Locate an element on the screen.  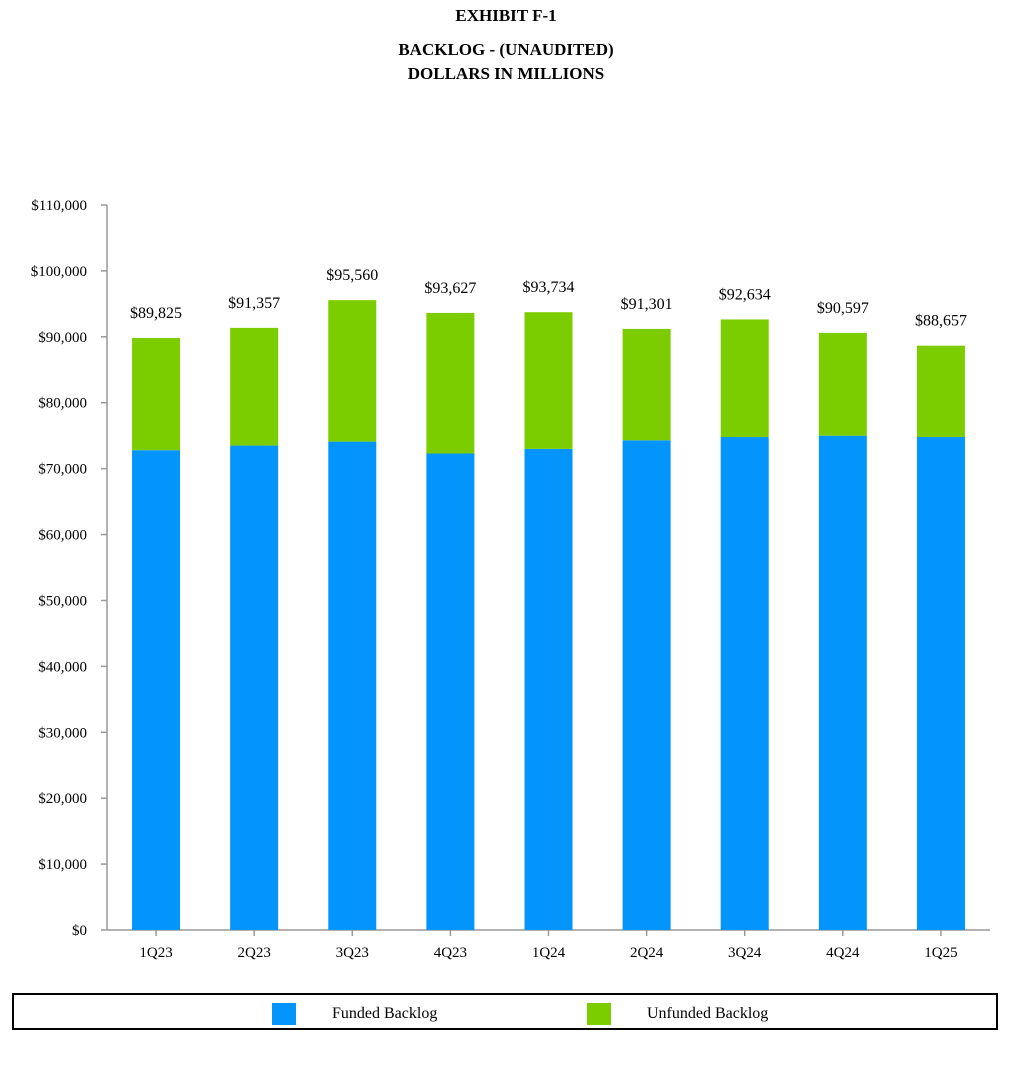
total-data-label: $89,825 is located at coordinates (156, 313).